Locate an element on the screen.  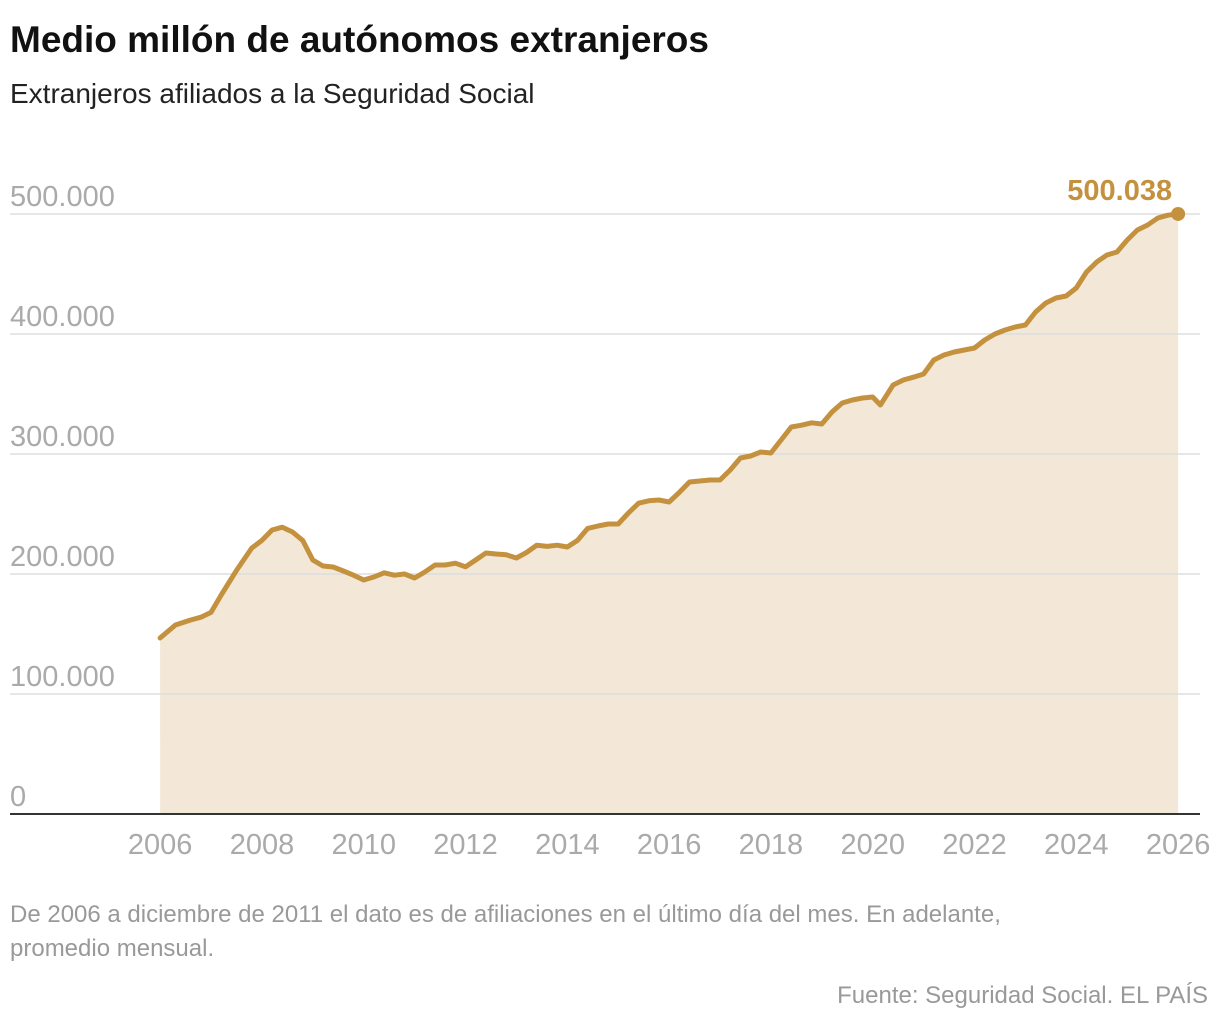
y-tick-label: 300.000 is located at coordinates (62, 437).